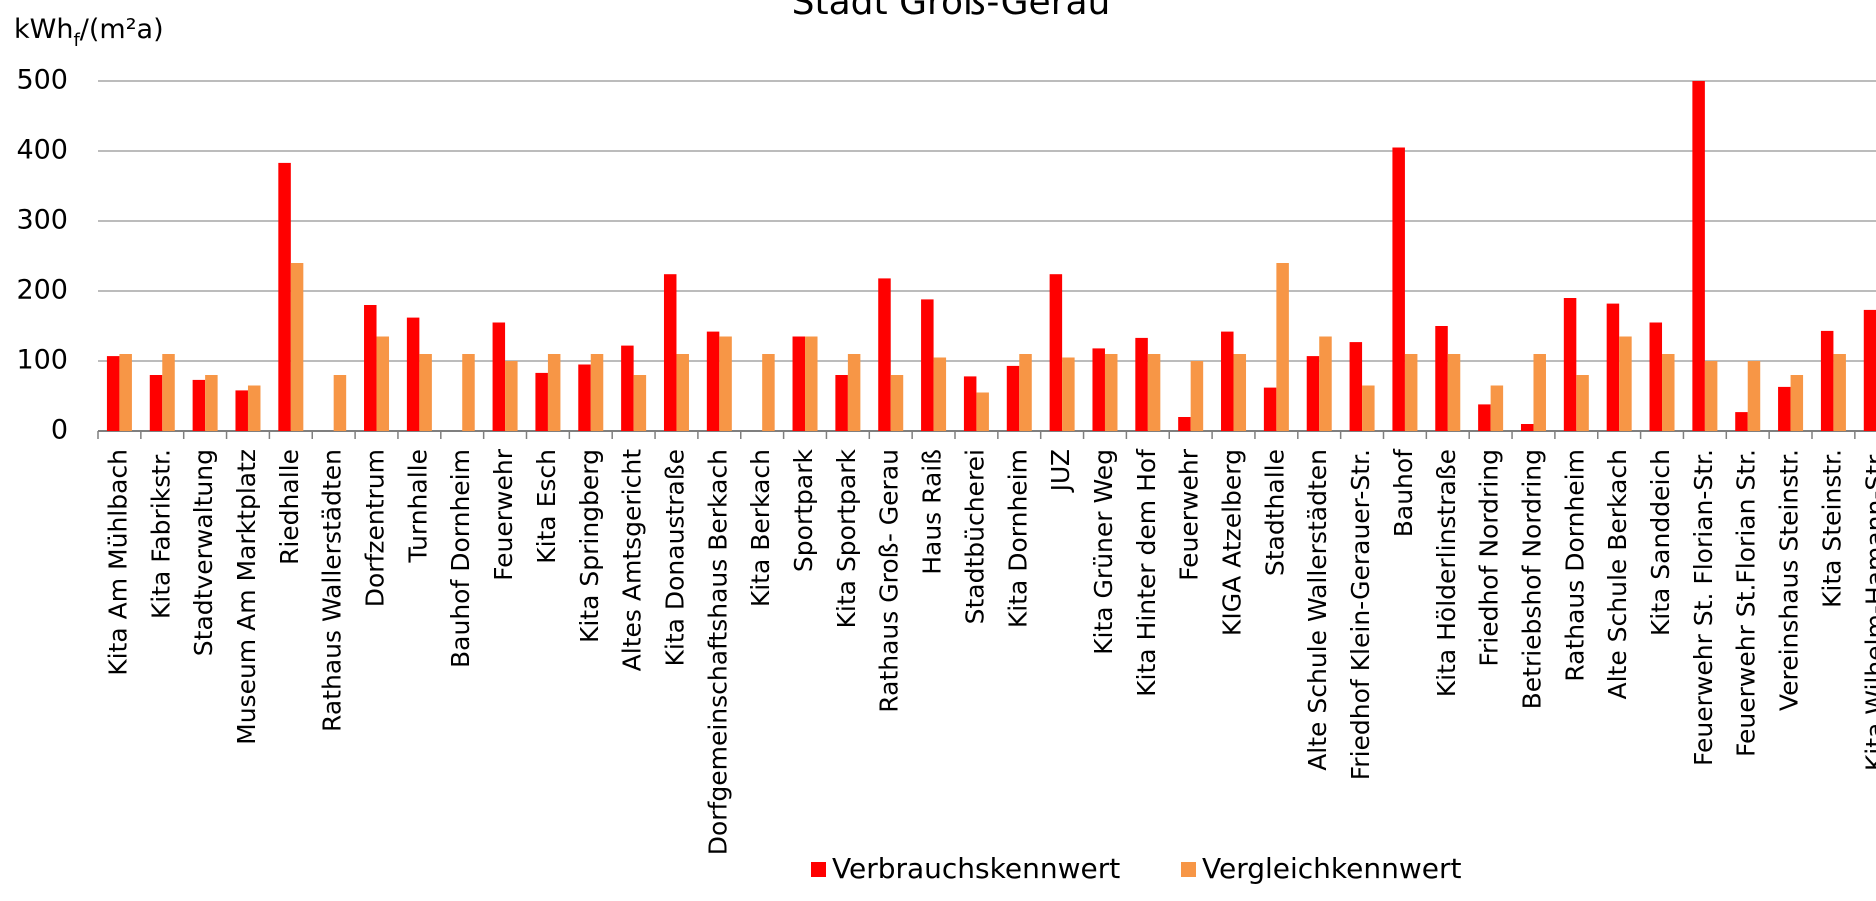  Describe the element at coordinates (1868, 610) in the screenshot. I see `x-tick-label: Kita Wilhelm-Hamann-Str.` at that location.